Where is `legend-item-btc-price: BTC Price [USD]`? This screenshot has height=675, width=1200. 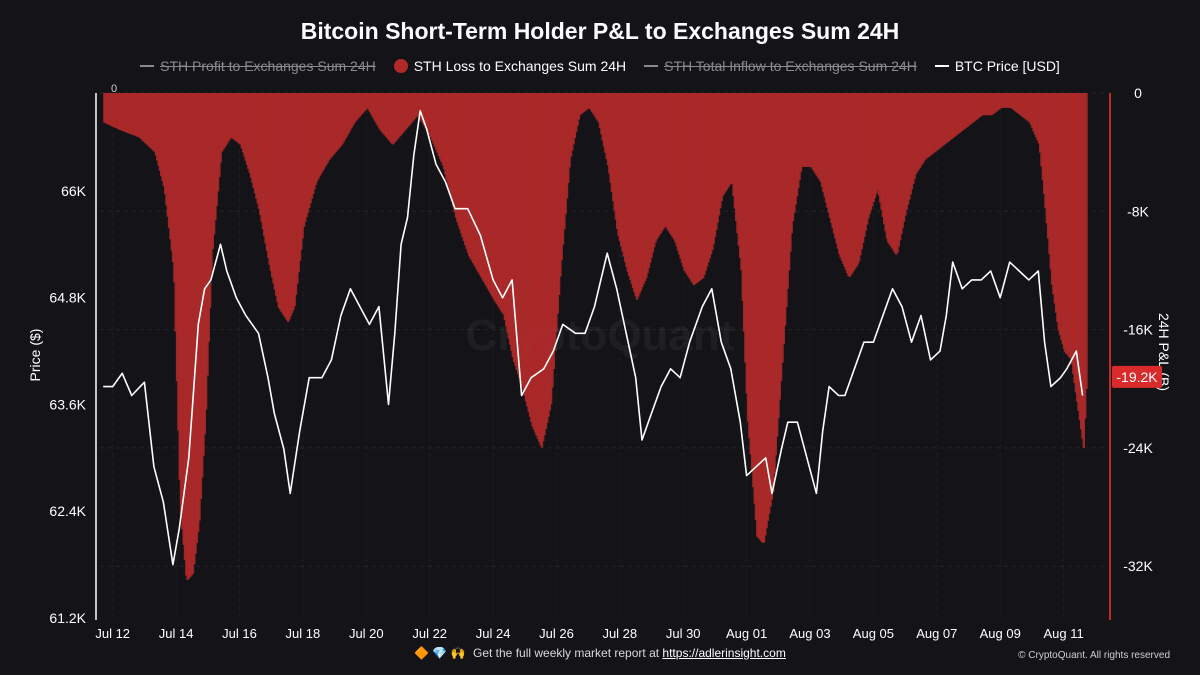
legend-item-btc-price: BTC Price [USD] is located at coordinates (997, 66).